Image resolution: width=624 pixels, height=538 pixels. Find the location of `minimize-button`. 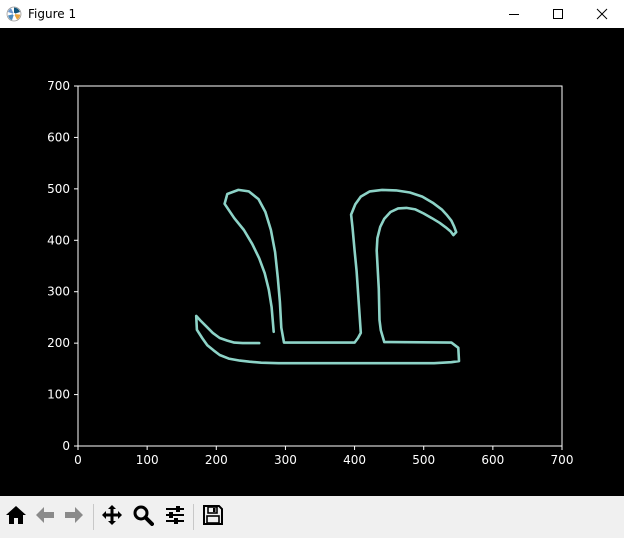

minimize-button is located at coordinates (514, 14).